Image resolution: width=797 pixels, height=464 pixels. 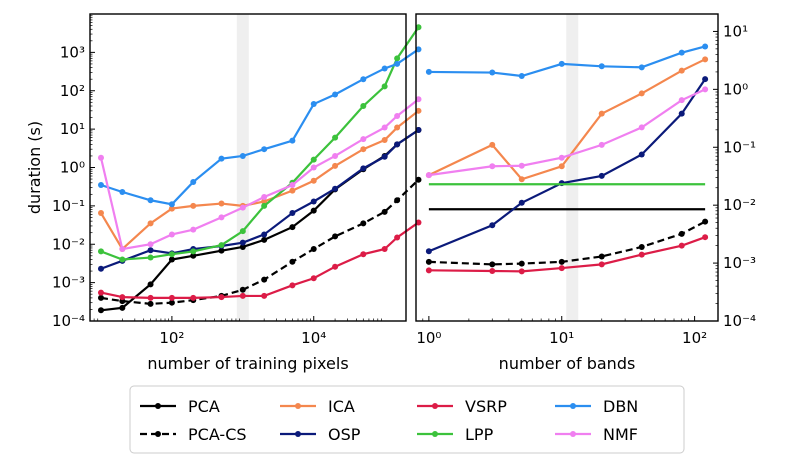 What do you see at coordinates (344, 434) in the screenshot?
I see `legend-label: OSP` at bounding box center [344, 434].